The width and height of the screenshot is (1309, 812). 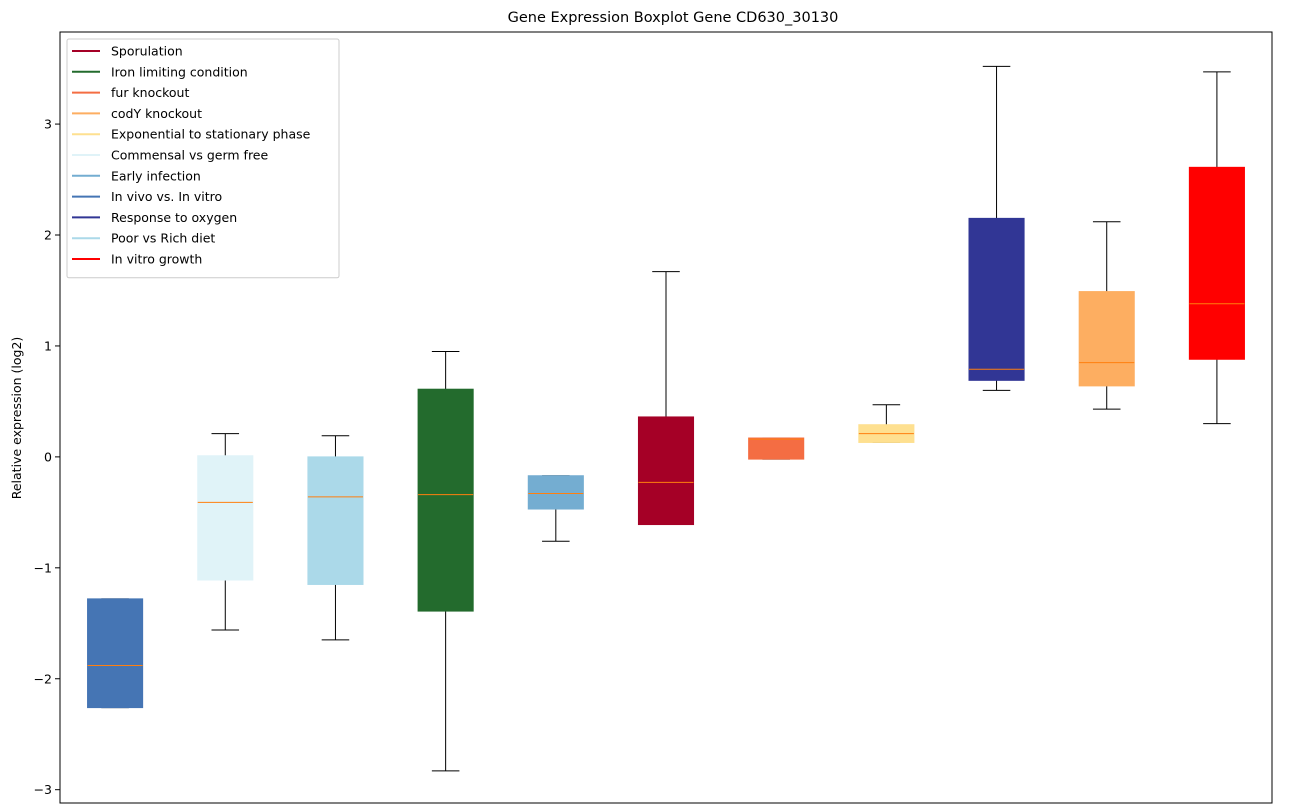 I want to click on legend-label: Response to oxygen, so click(x=174, y=217).